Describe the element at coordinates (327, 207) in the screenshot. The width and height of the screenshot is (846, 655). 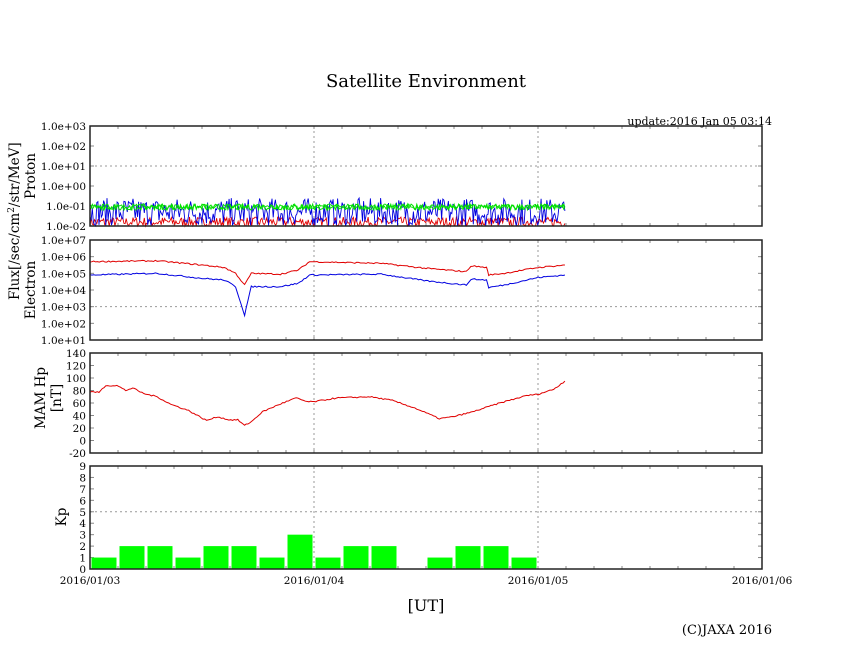
I see `proton-series-green-top` at that location.